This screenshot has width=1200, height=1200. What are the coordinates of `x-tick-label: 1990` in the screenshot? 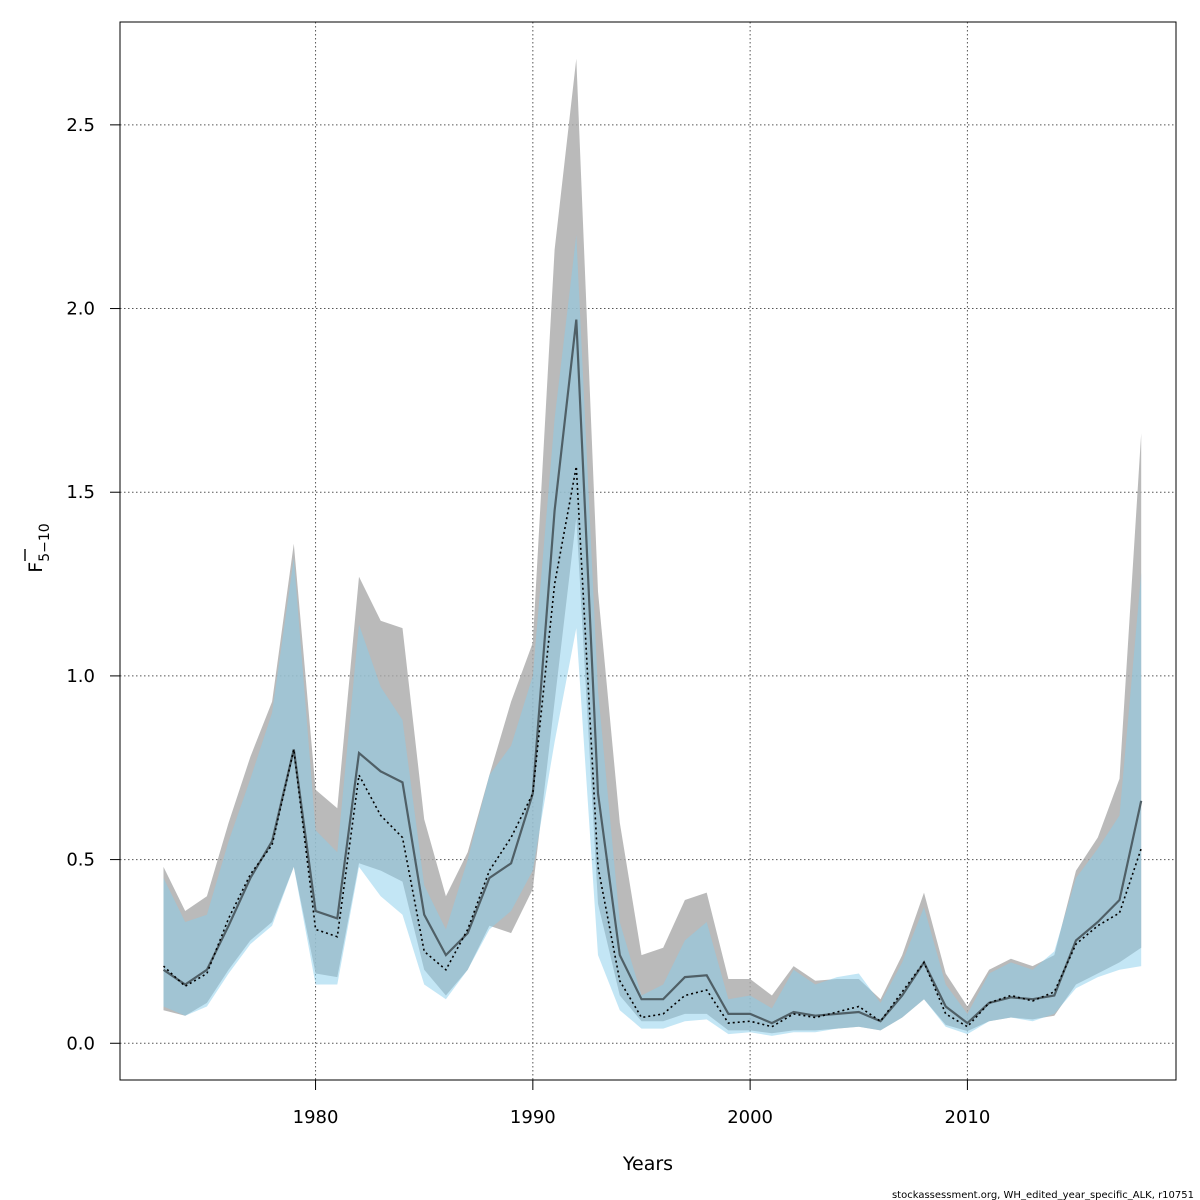 It's located at (533, 1117).